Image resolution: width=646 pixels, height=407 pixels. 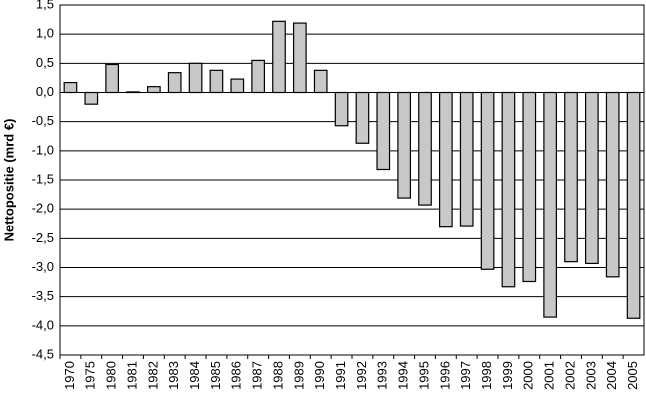 I want to click on y-tick-label: 0,0, so click(x=45, y=91).